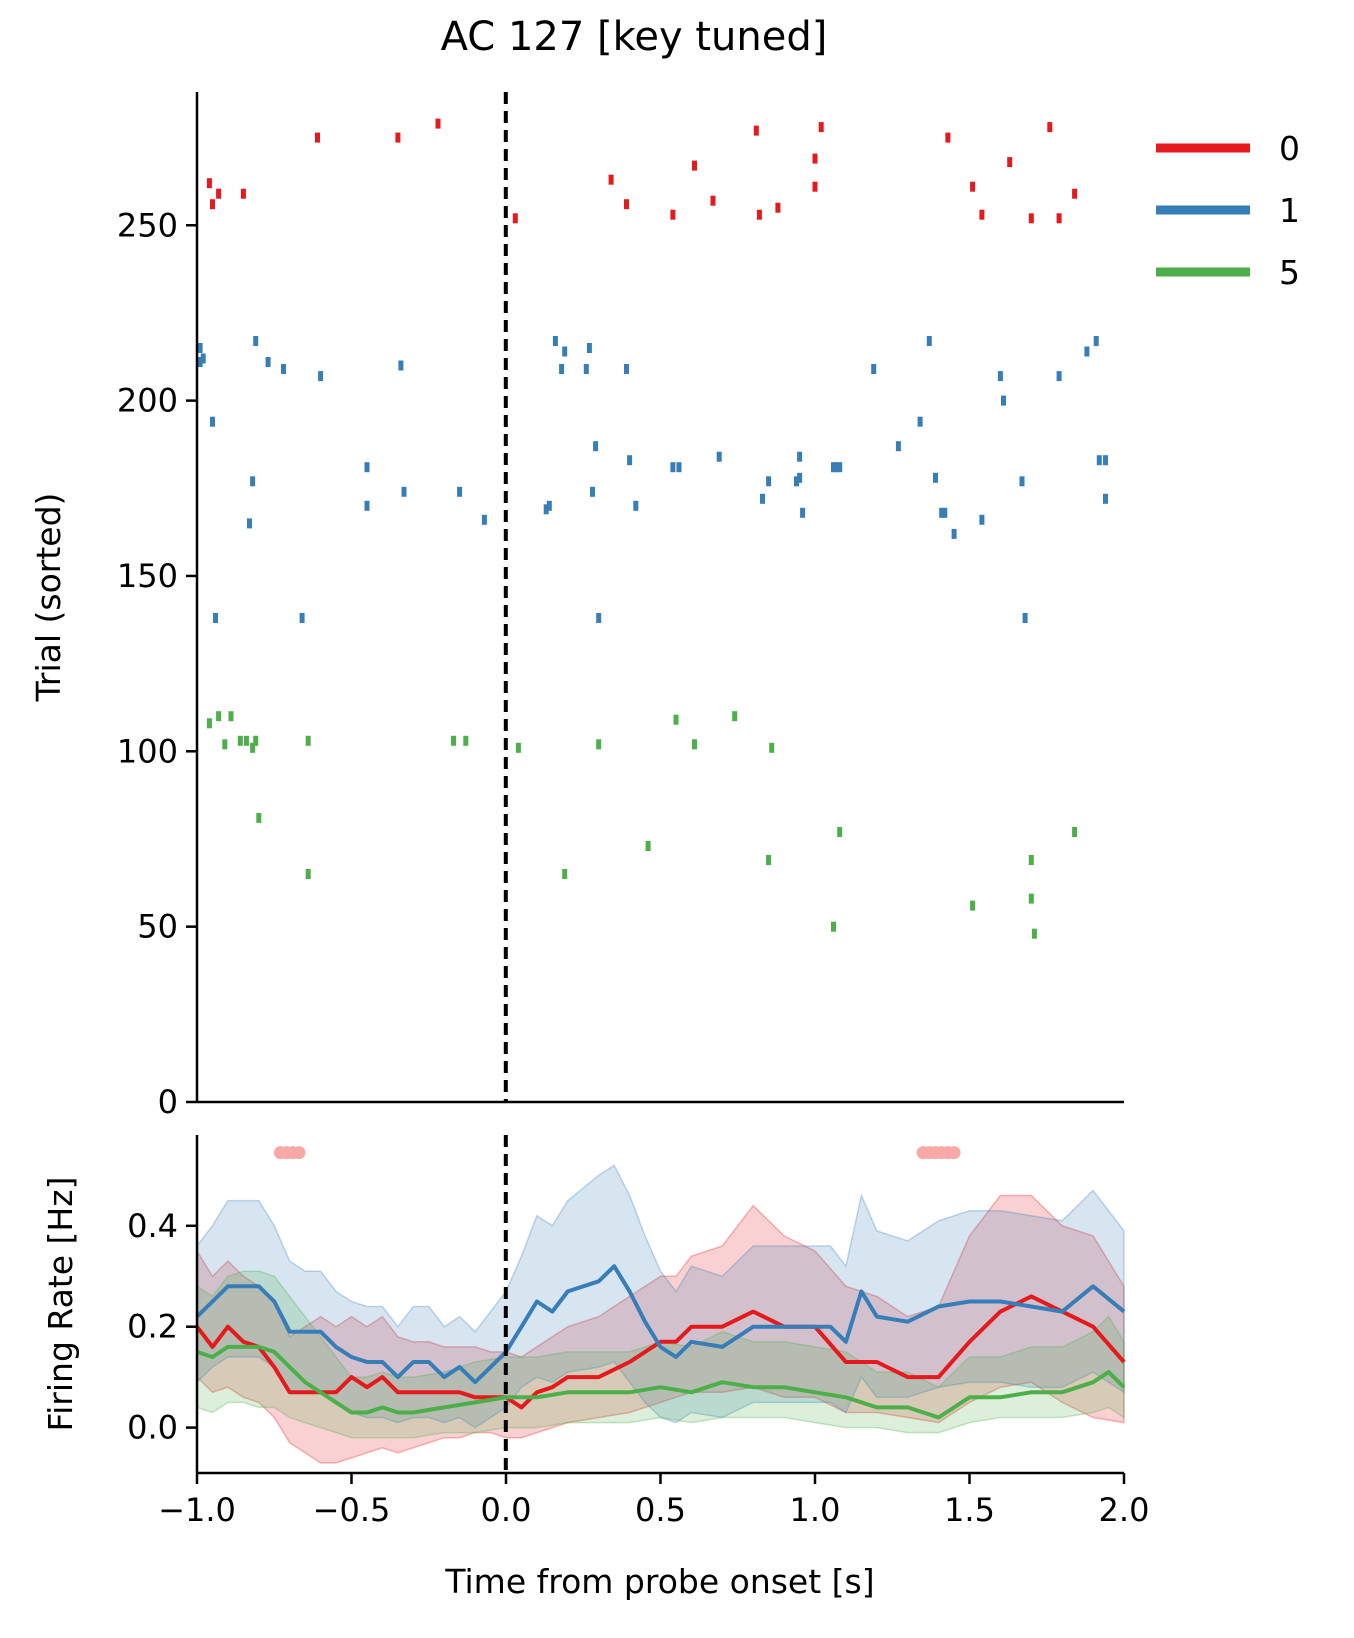 This screenshot has width=1354, height=1638. Describe the element at coordinates (1124, 1510) in the screenshot. I see `rate-x-tick-label: 2.0` at that location.